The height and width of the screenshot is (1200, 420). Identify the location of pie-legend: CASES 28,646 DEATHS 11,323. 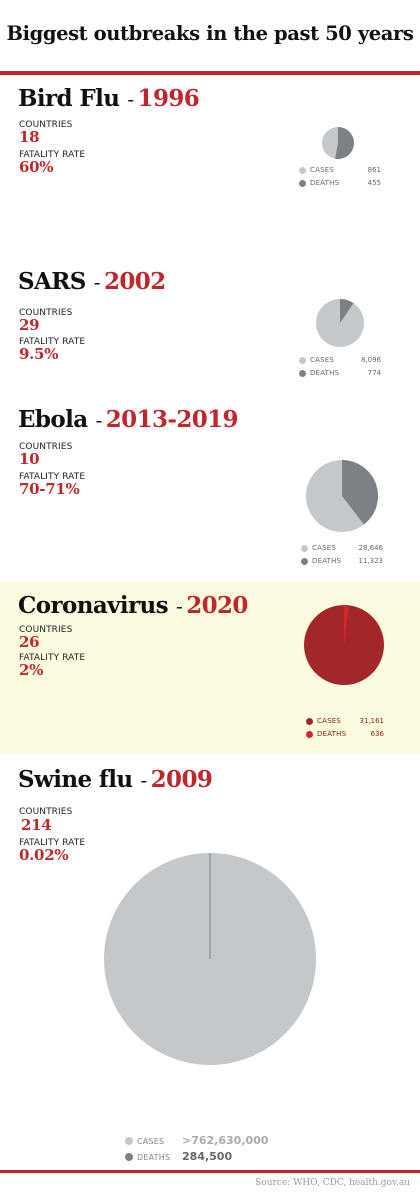
(342, 556).